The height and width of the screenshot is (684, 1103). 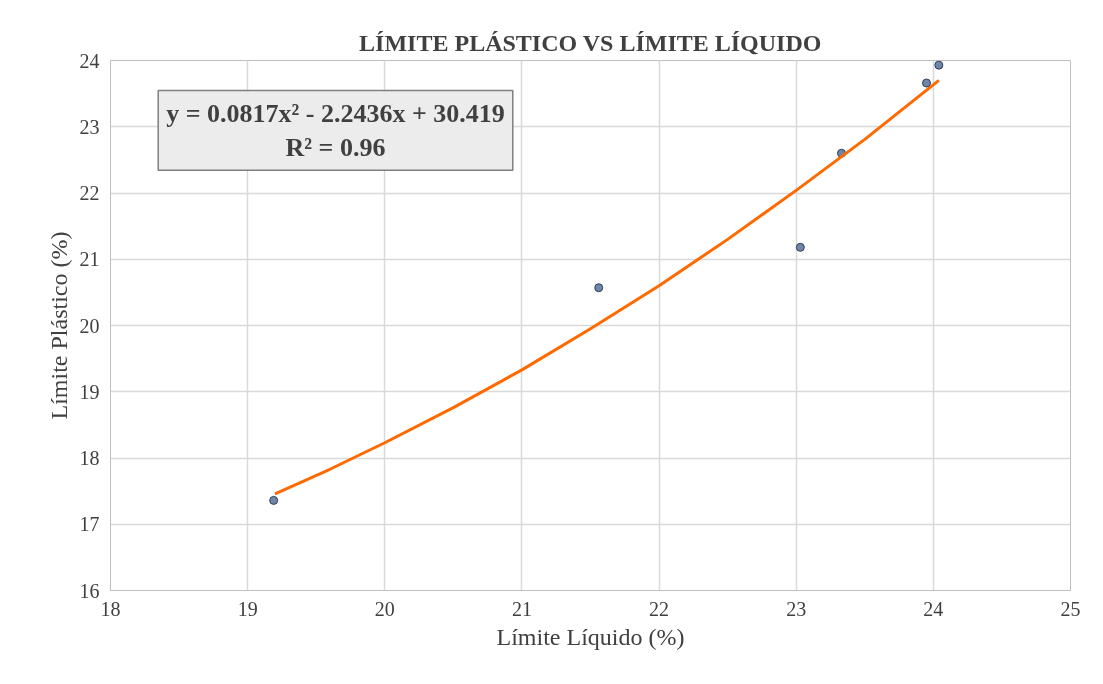 I want to click on x-tick-label: 19, so click(x=247, y=608).